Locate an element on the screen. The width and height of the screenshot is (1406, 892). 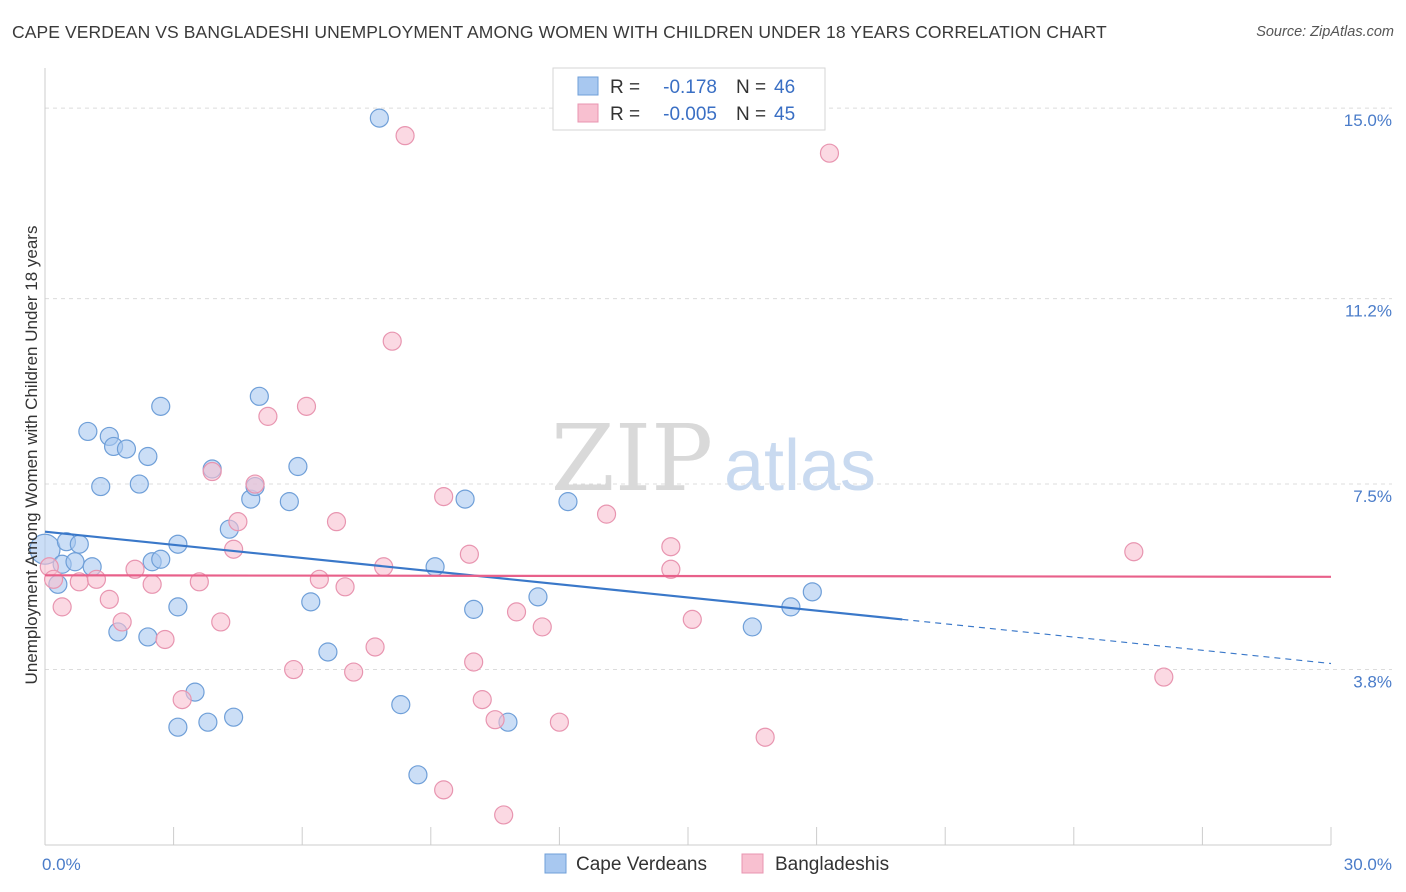
legend-r-label-1: R = is located at coordinates (625, 114).